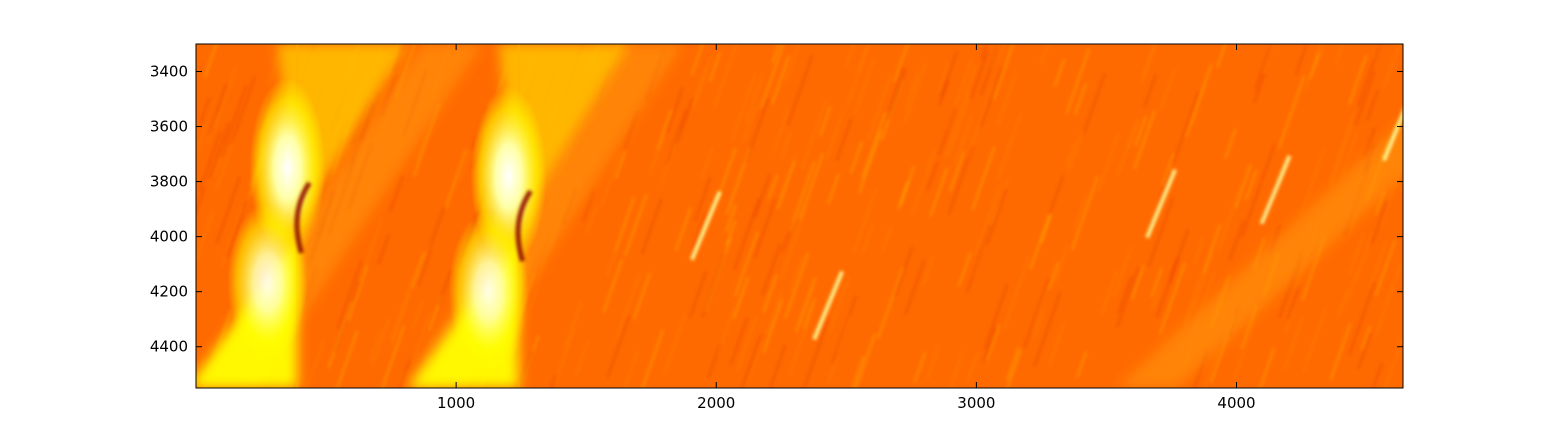 The height and width of the screenshot is (431, 1558). Describe the element at coordinates (169, 237) in the screenshot. I see `y-tick-label: 4000` at that location.